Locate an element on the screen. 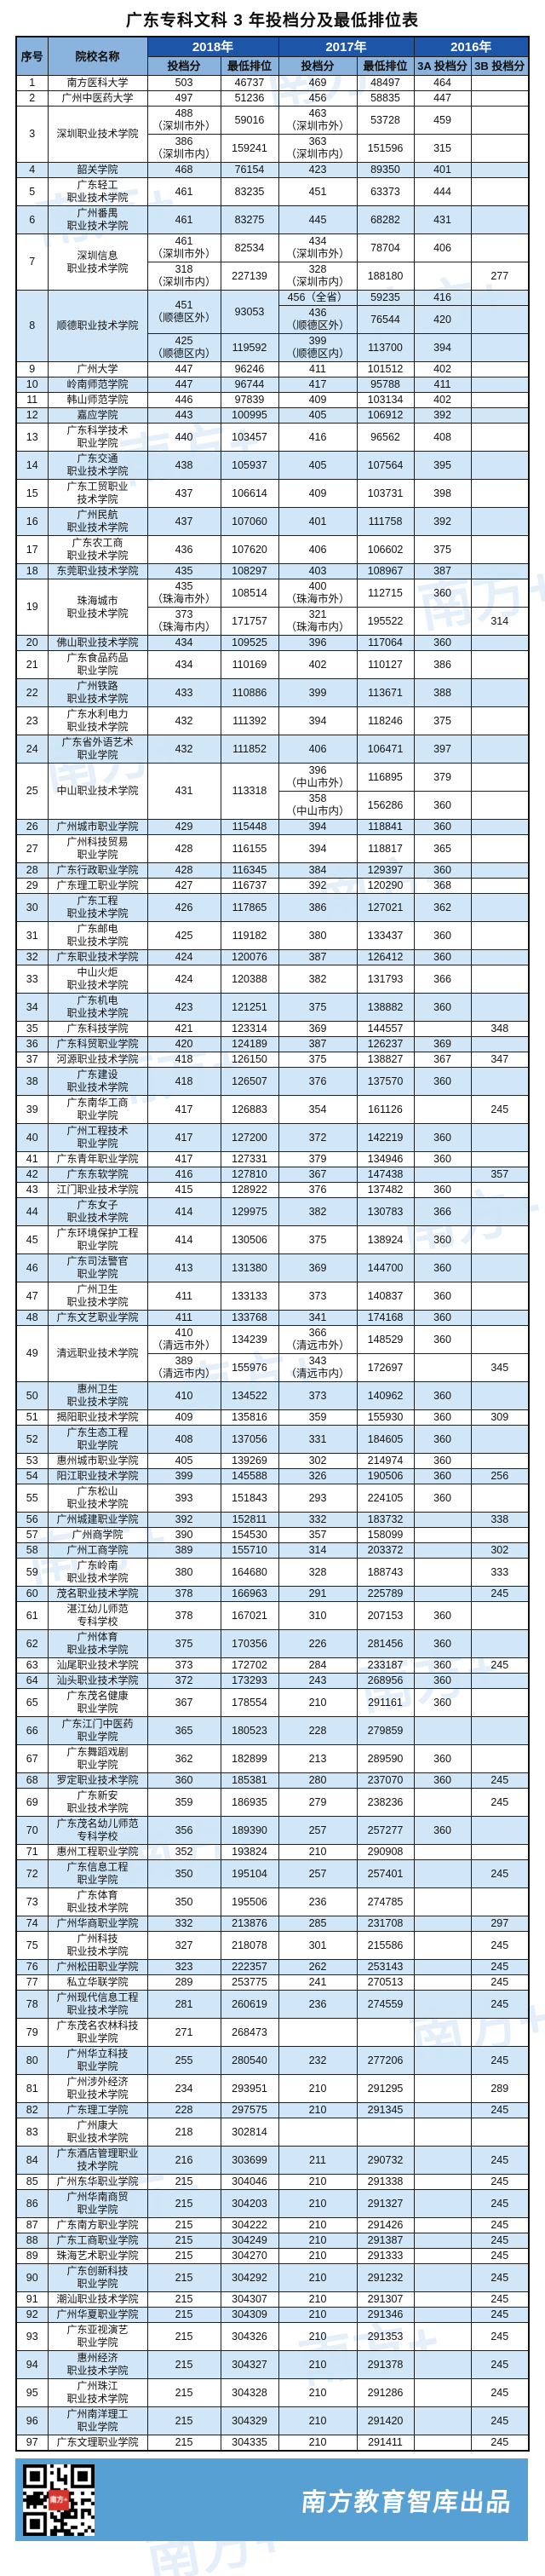 This screenshot has width=545, height=2576. table-row: 82 广东理工学院 228 297575 210 291345 245 is located at coordinates (272, 2110).